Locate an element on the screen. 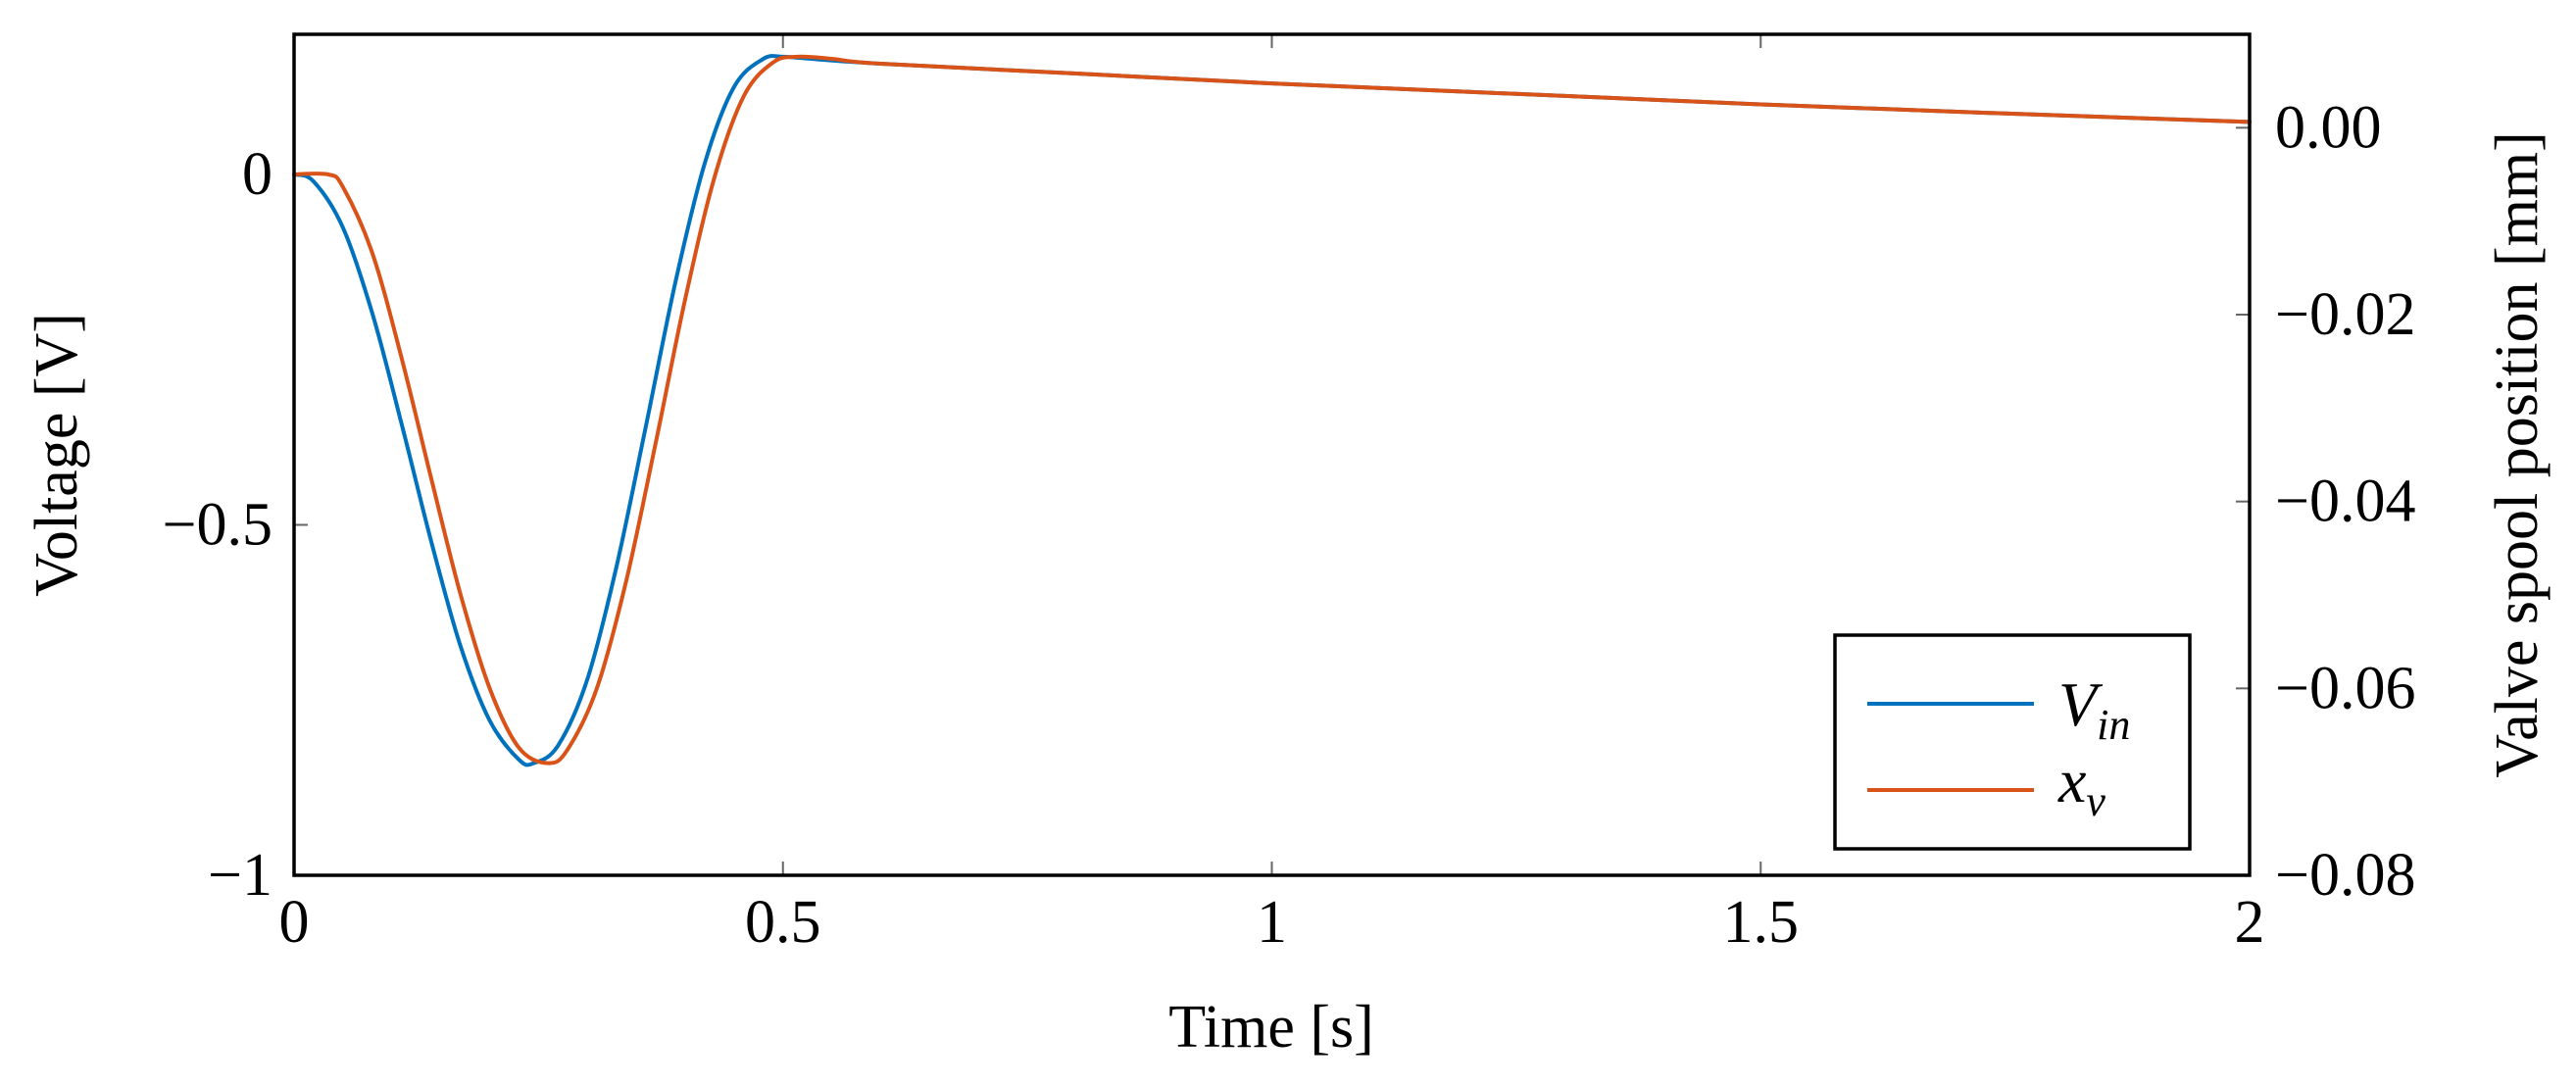 This screenshot has height=1087, width=2576. x-tick-label: 0 is located at coordinates (294, 922).